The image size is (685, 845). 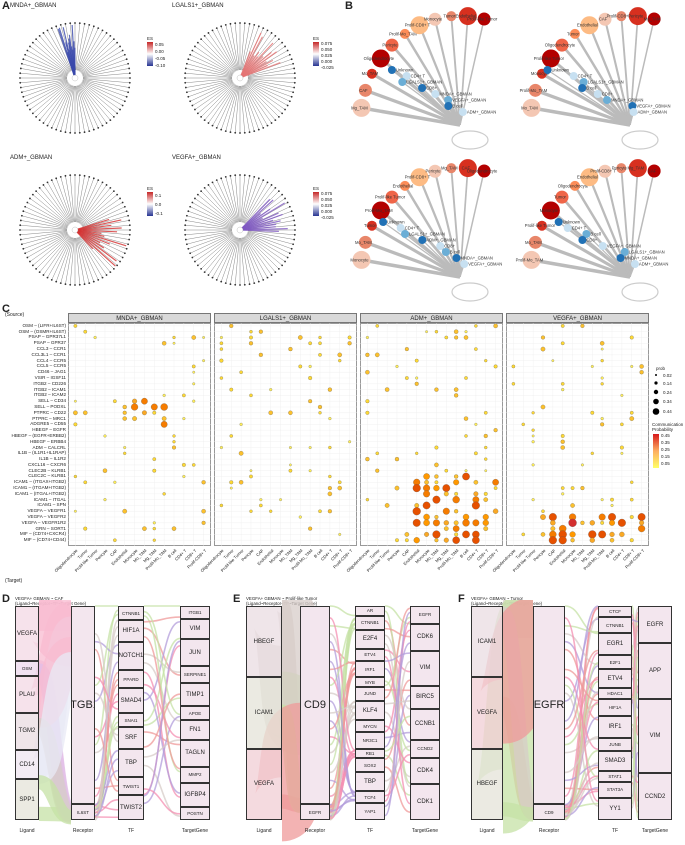 What do you see at coordinates (6, 599) in the screenshot?
I see `panel-label-d: D` at bounding box center [6, 599].